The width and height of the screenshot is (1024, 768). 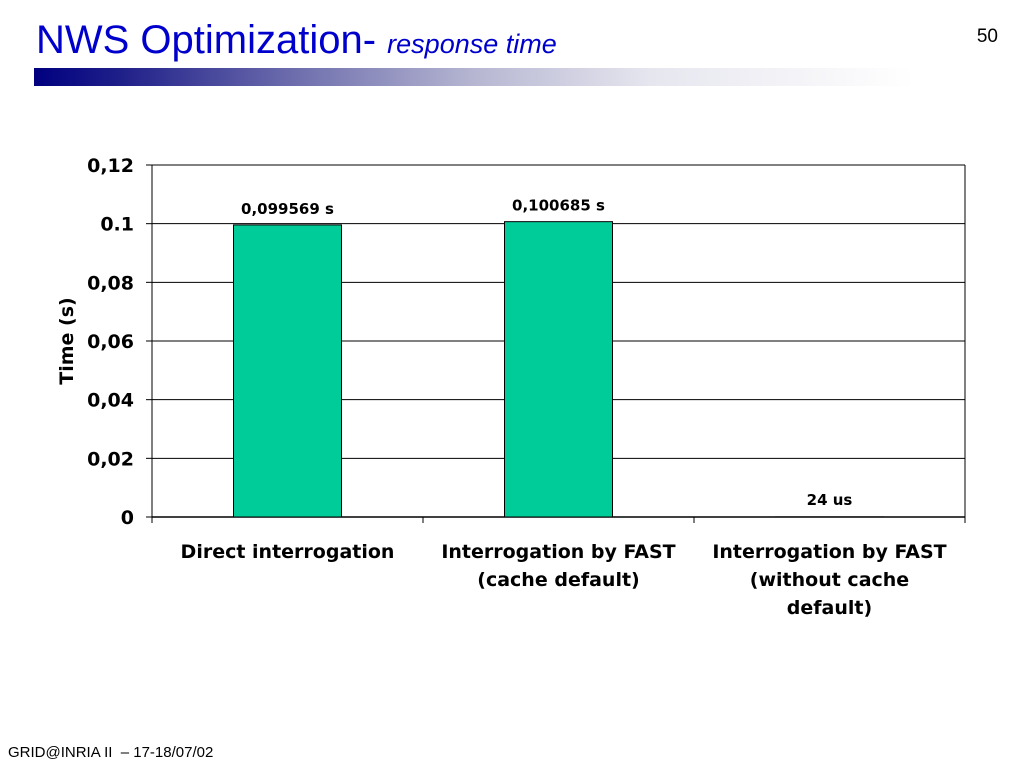 What do you see at coordinates (287, 209) in the screenshot?
I see `data-label: 0,099569 s` at bounding box center [287, 209].